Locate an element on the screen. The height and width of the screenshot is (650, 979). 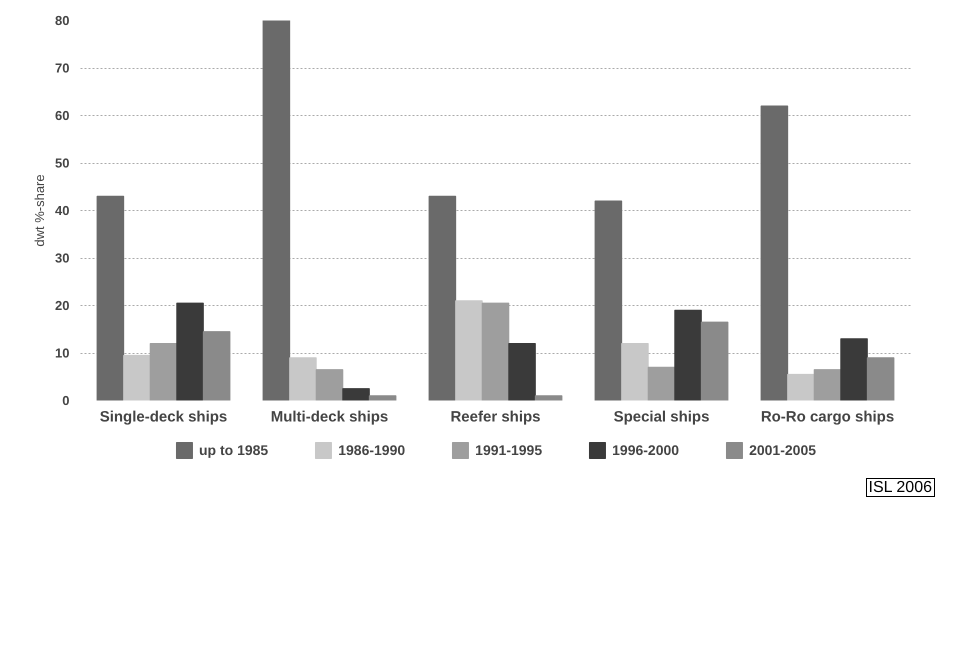
x-tick-label: Special ships is located at coordinates (662, 417).